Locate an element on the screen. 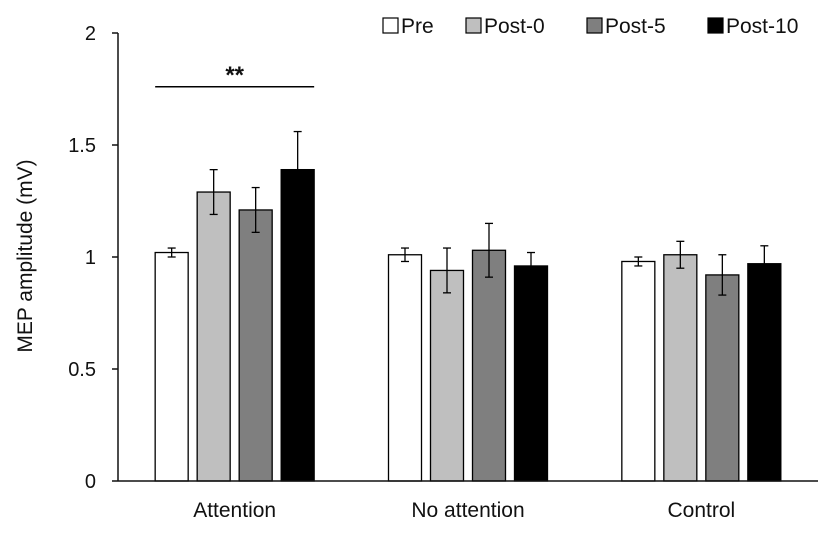 The width and height of the screenshot is (828, 537). y-axis: 0 0.5 1 1.5 2 is located at coordinates (93, 258).